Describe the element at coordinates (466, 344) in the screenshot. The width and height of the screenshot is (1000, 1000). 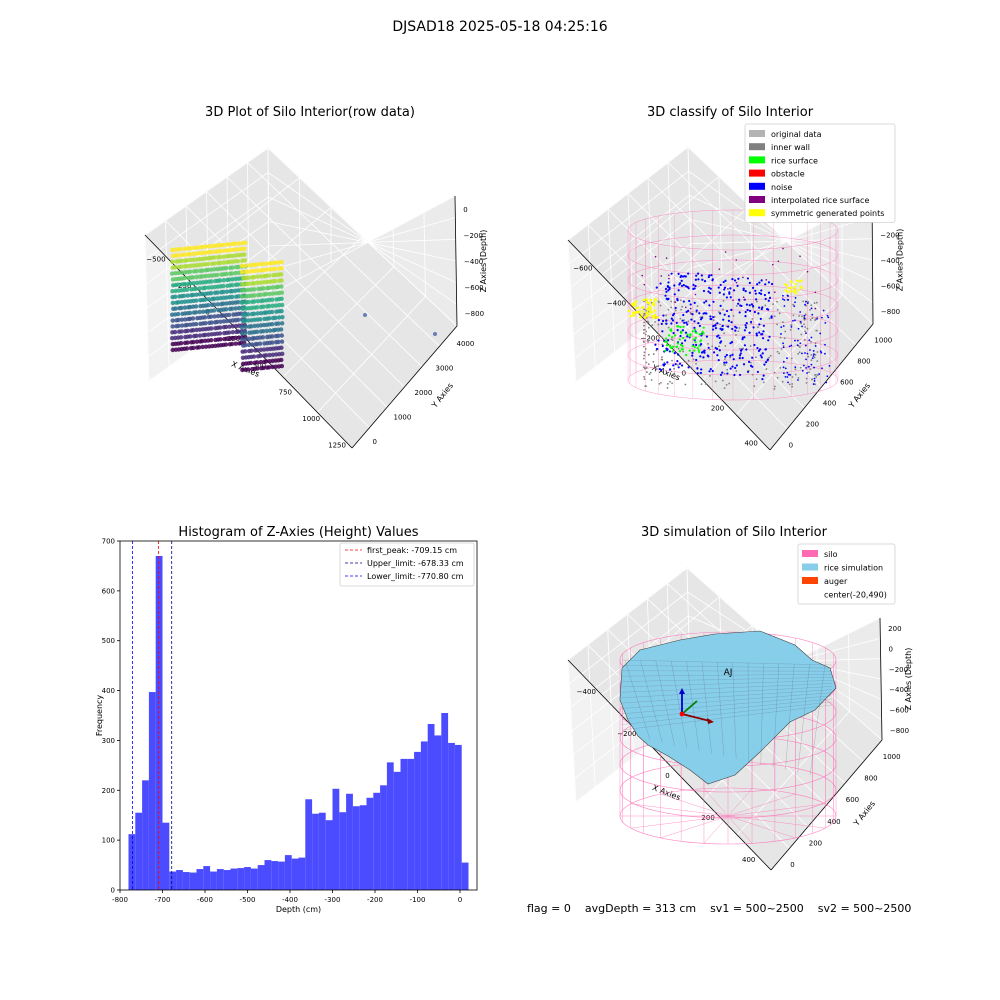
I see `y-tick-label: 4000` at that location.